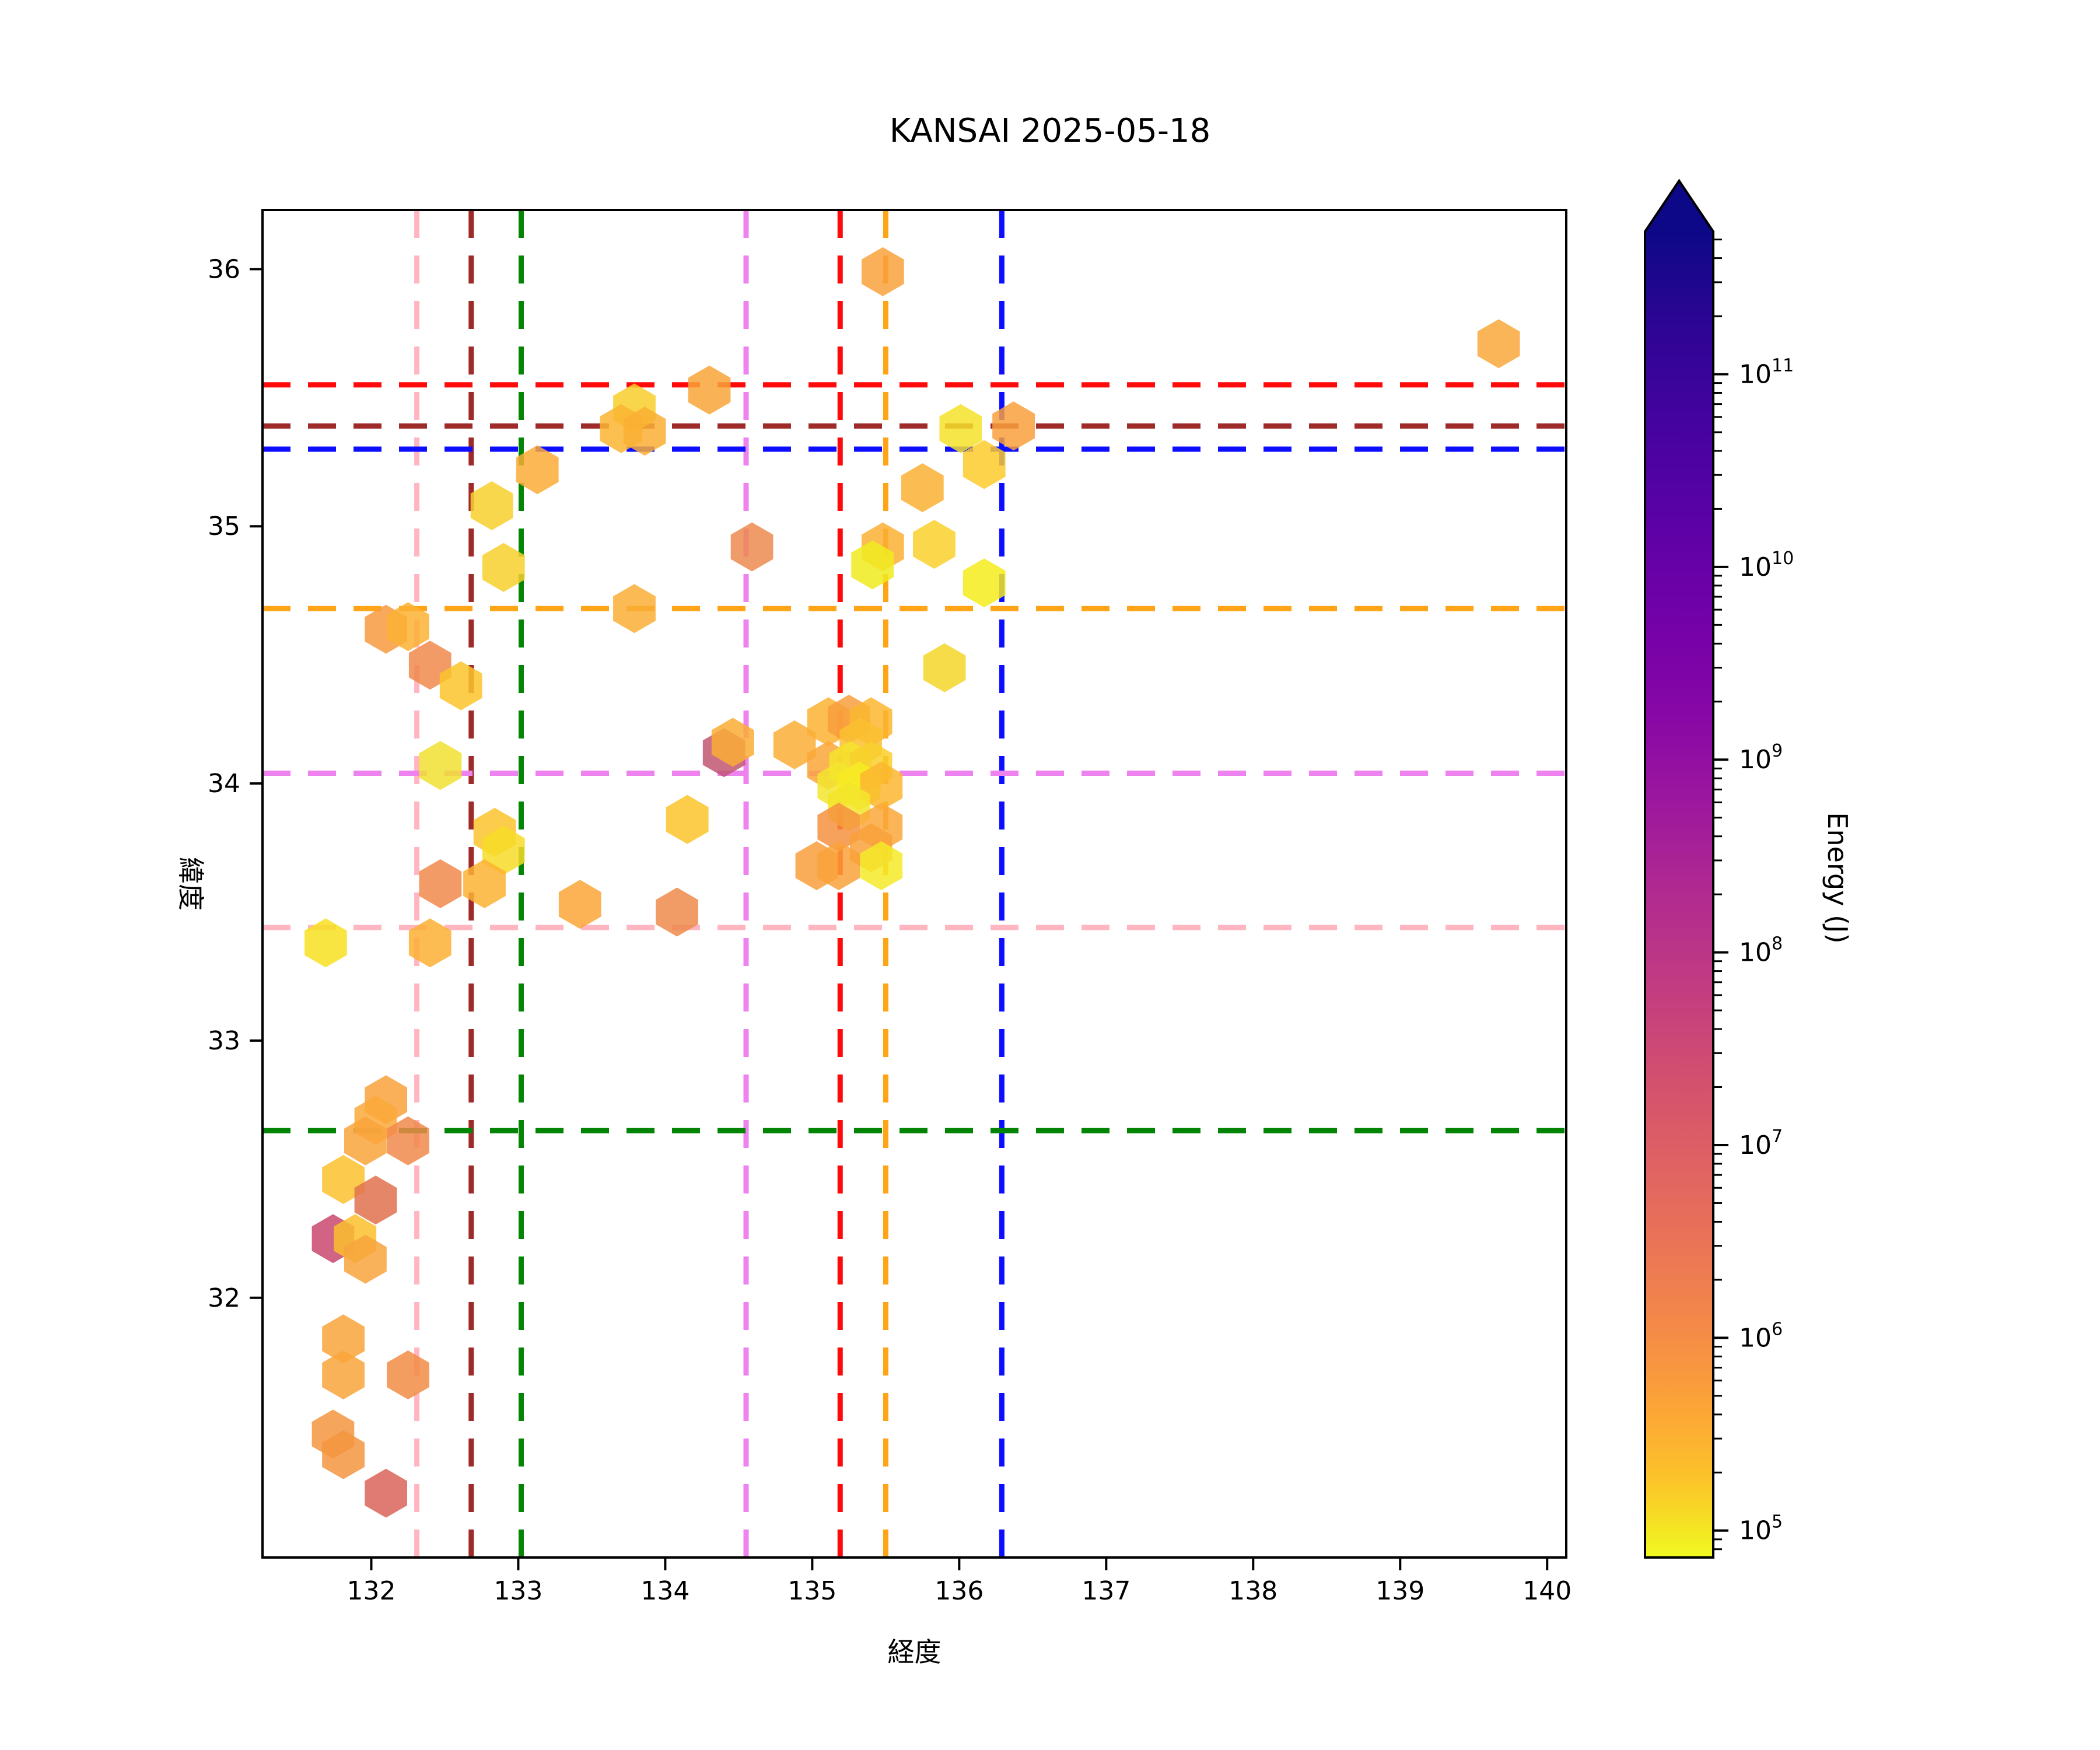  I want to click on y-tick-label: 33, so click(224, 1041).